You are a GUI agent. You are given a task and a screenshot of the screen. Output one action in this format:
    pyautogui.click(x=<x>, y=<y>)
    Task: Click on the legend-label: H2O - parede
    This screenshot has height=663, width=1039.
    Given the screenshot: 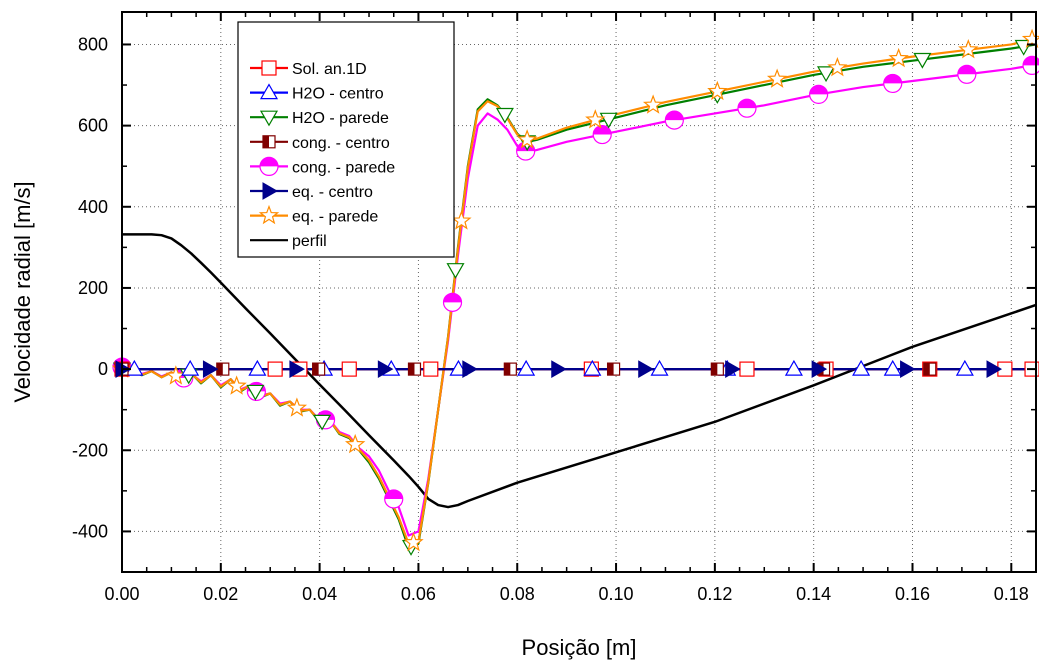 What is the action you would take?
    pyautogui.click(x=340, y=118)
    